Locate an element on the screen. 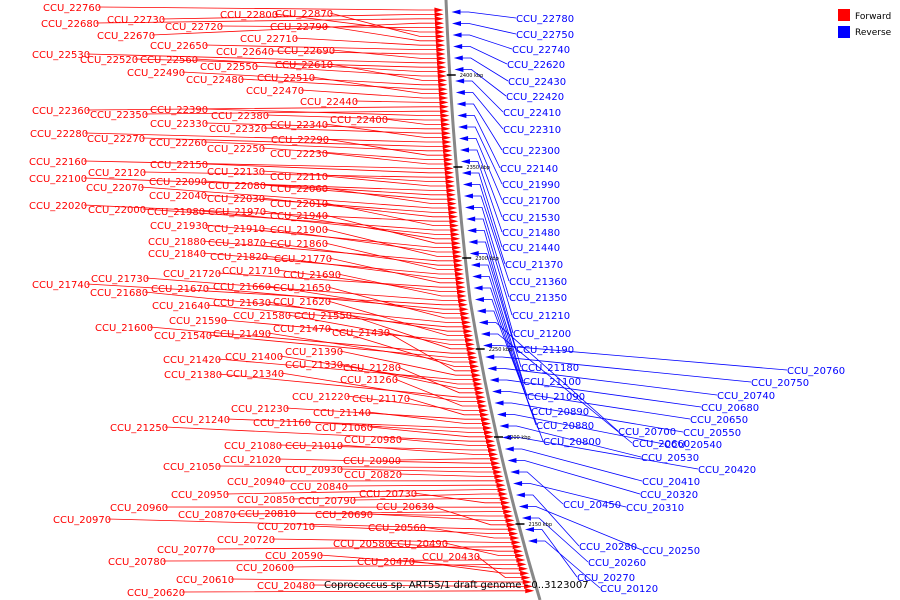  legend-reverse-swatch is located at coordinates (844, 32).